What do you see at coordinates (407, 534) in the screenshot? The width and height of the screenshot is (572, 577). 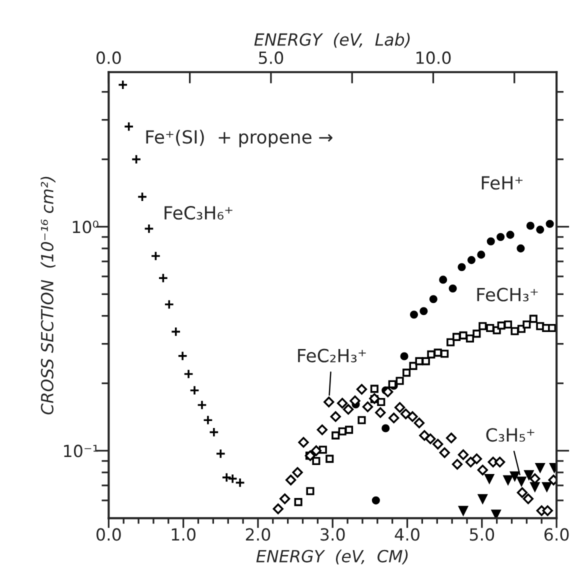 I see `x-tick-label: 4.0` at bounding box center [407, 534].